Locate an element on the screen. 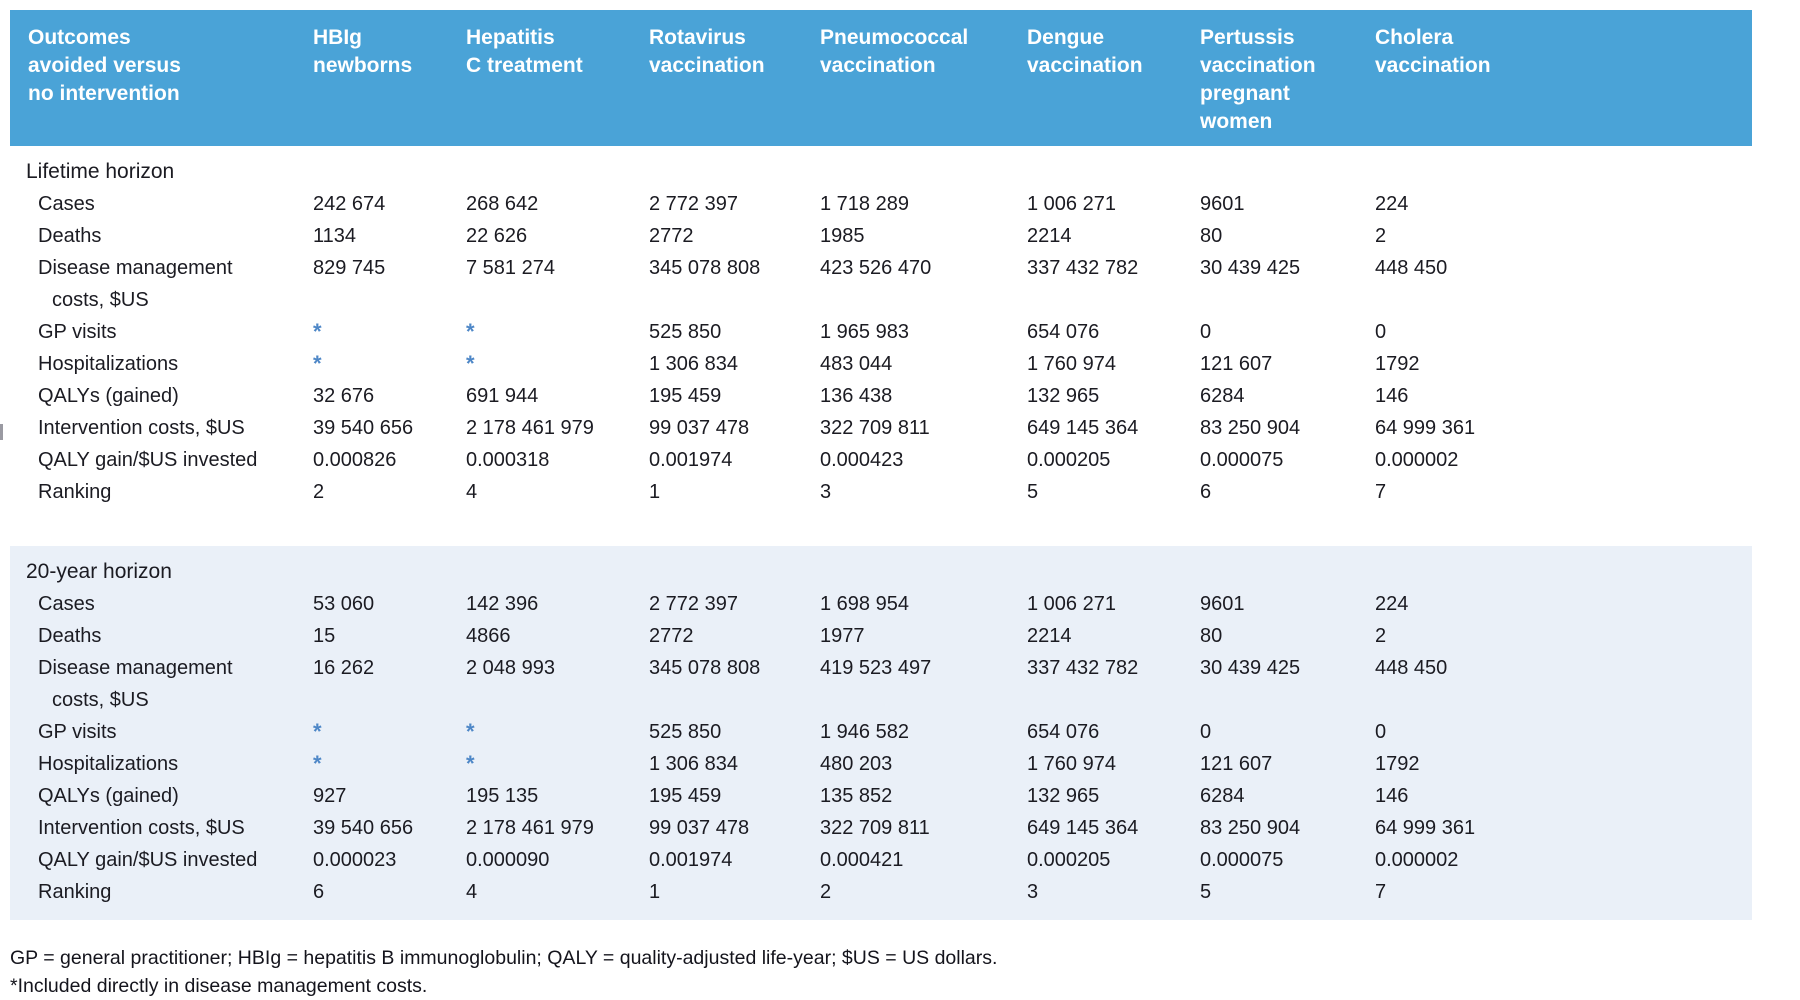 Image resolution: width=1800 pixels, height=1000 pixels. value-cell: 0.001974 is located at coordinates (691, 460).